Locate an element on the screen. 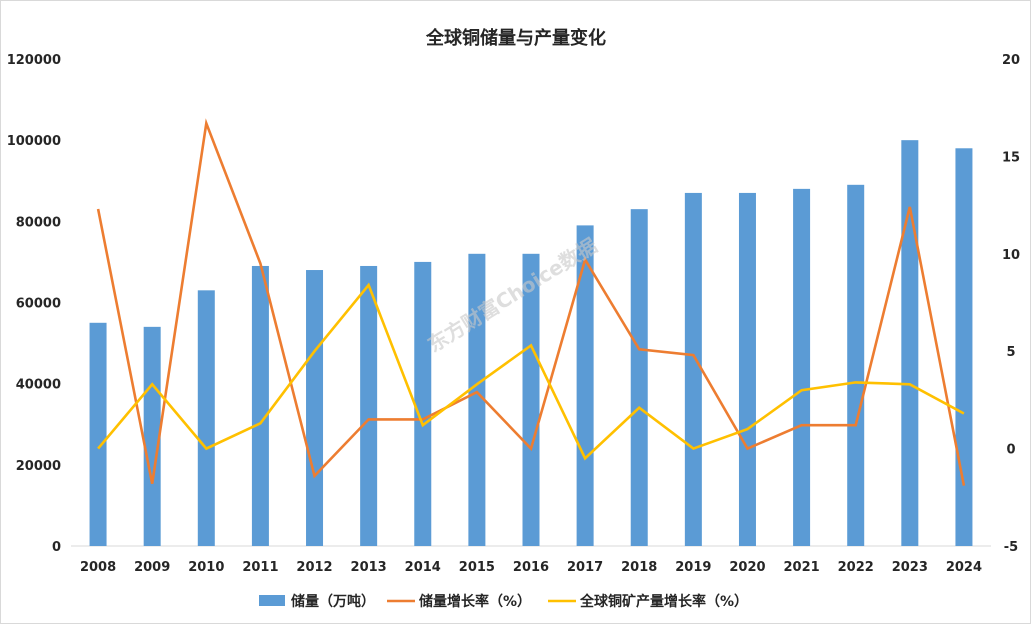  legend: 储量（万吨） 储量增长率（%） 全球铜矿产量增长率（%） is located at coordinates (503, 601).